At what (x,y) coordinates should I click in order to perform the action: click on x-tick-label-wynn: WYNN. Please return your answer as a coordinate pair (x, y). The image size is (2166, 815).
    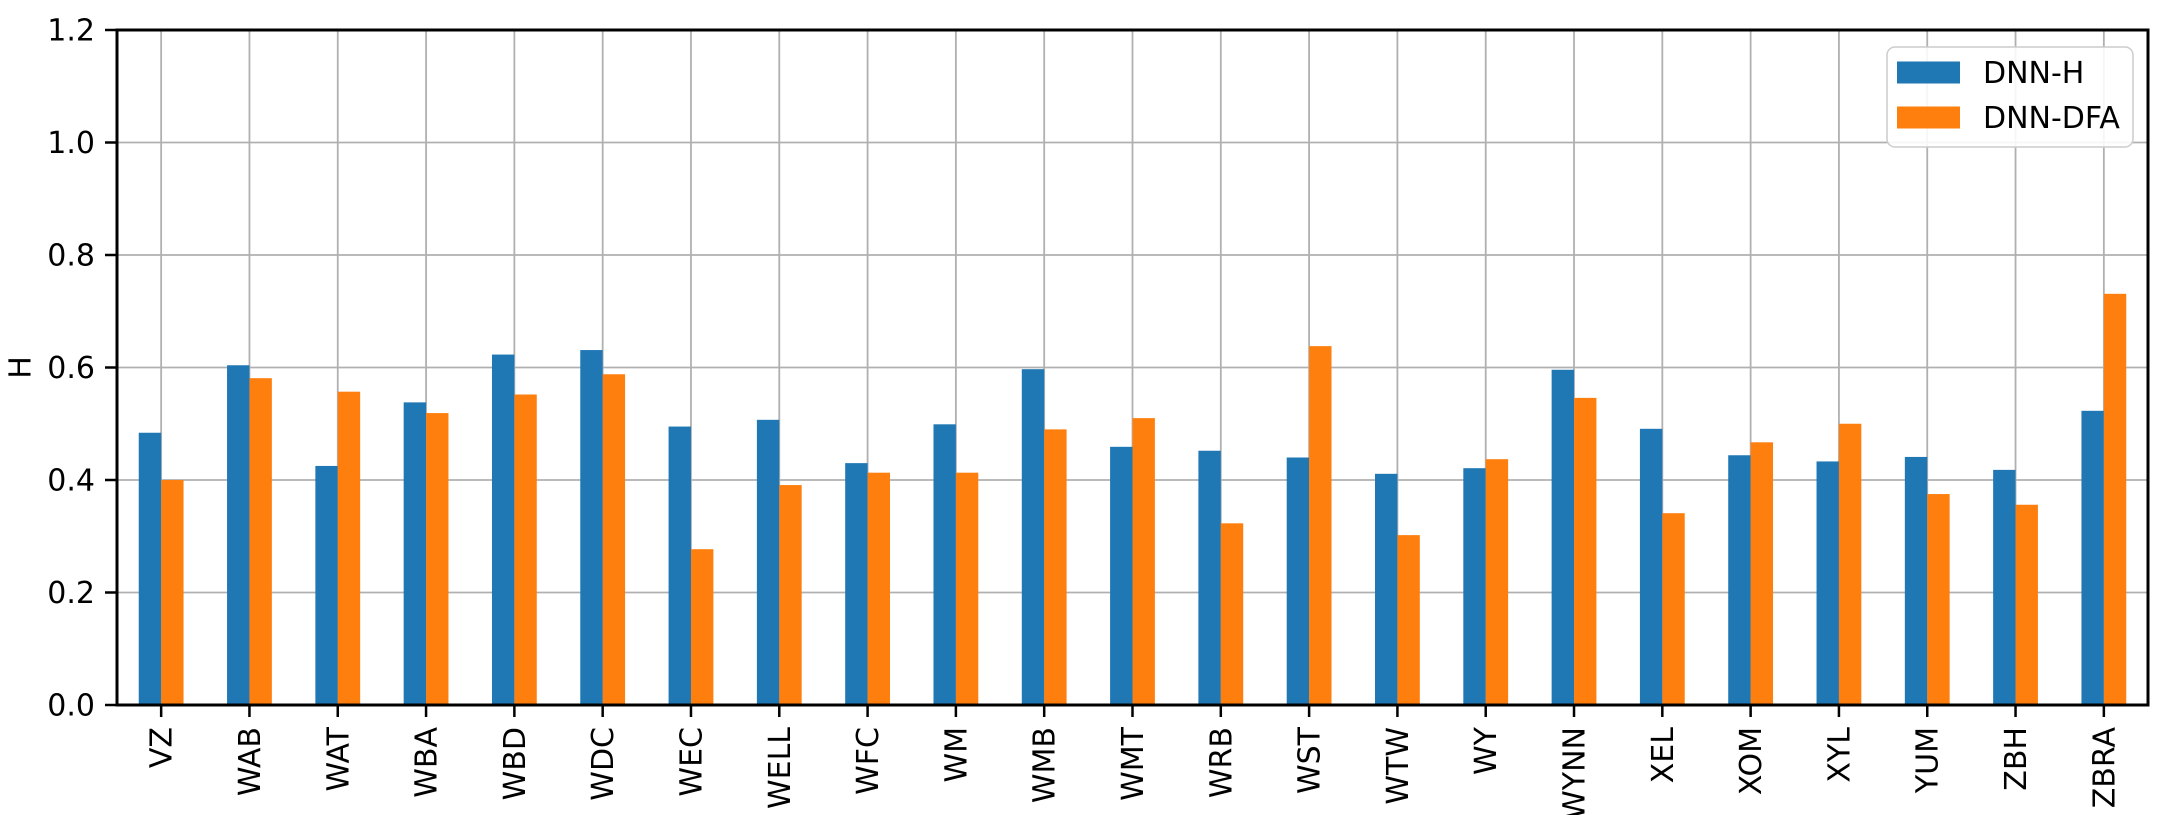
    Looking at the image, I should click on (1575, 771).